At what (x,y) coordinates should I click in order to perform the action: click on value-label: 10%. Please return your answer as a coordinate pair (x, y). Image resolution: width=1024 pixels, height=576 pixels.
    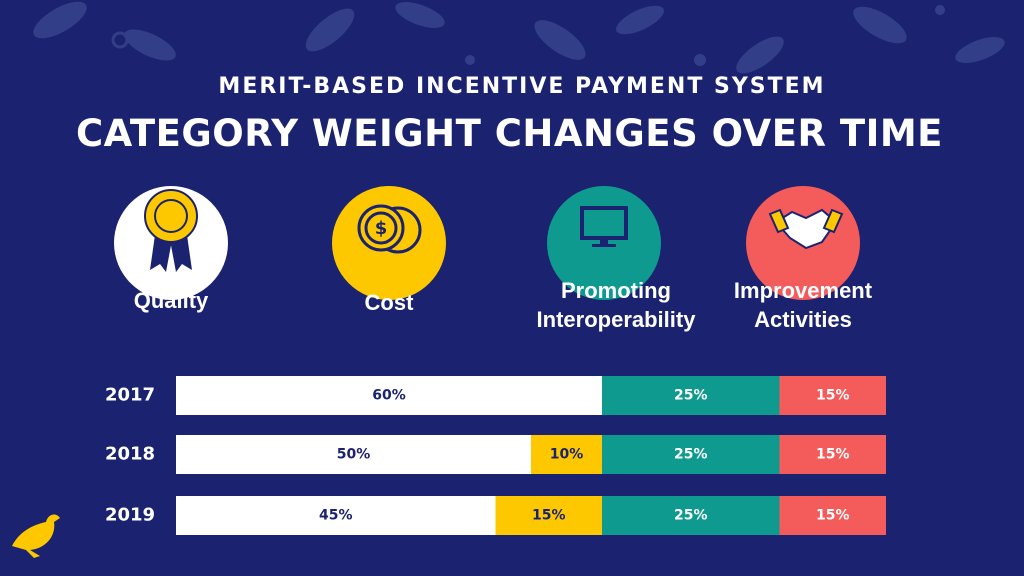
    Looking at the image, I should click on (567, 455).